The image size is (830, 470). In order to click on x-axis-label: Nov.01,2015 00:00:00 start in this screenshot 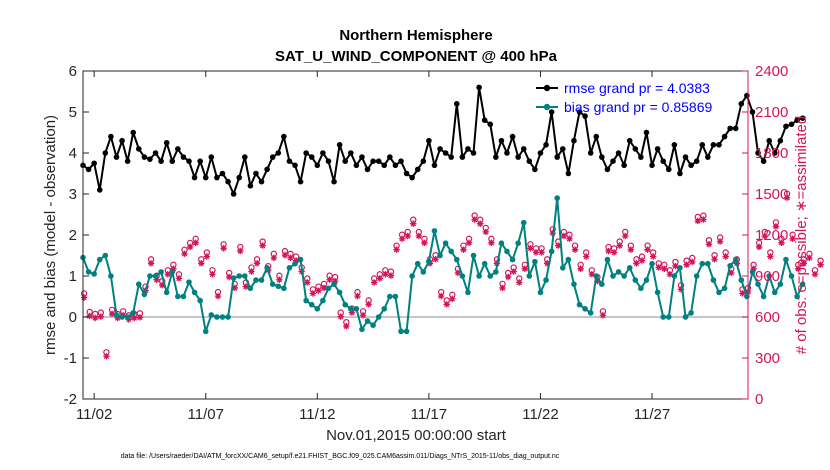, I will do `click(416, 435)`.